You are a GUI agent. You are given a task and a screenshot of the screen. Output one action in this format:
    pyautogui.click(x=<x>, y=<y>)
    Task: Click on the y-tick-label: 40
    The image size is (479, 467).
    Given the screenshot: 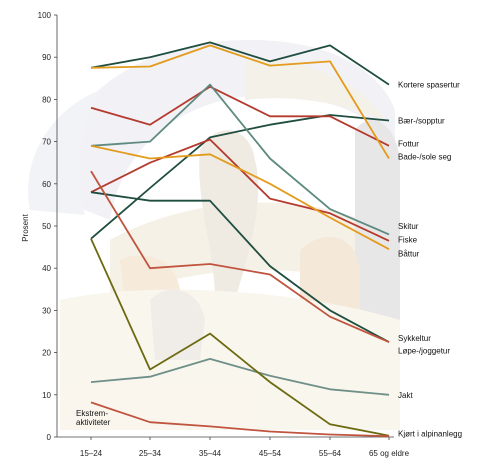 What is the action you would take?
    pyautogui.click(x=46, y=268)
    